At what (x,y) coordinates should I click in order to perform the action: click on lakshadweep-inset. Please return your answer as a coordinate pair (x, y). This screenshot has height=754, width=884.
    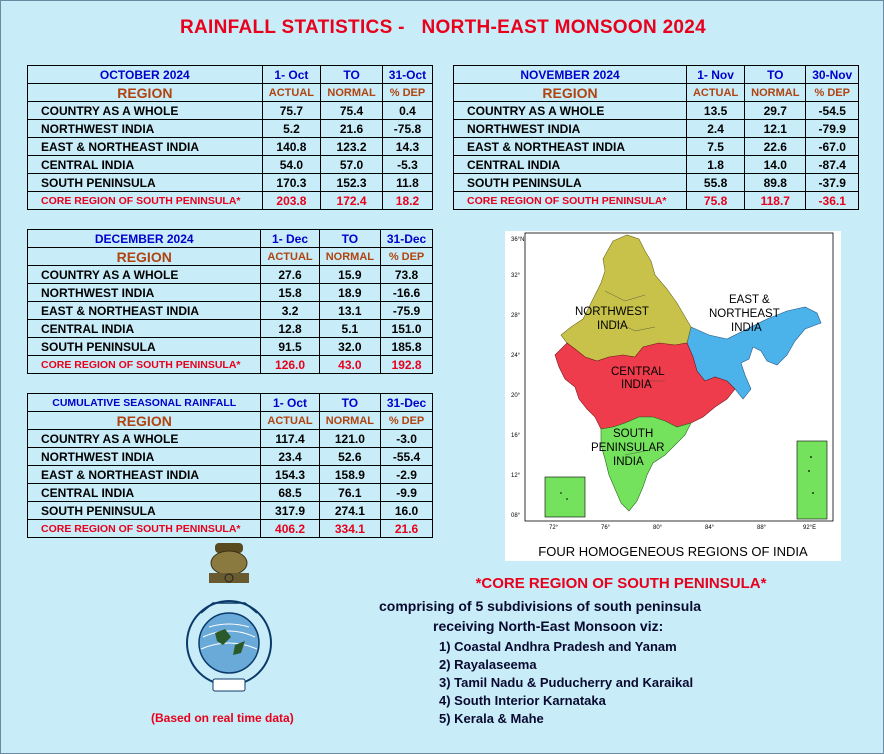
    Looking at the image, I should click on (565, 497).